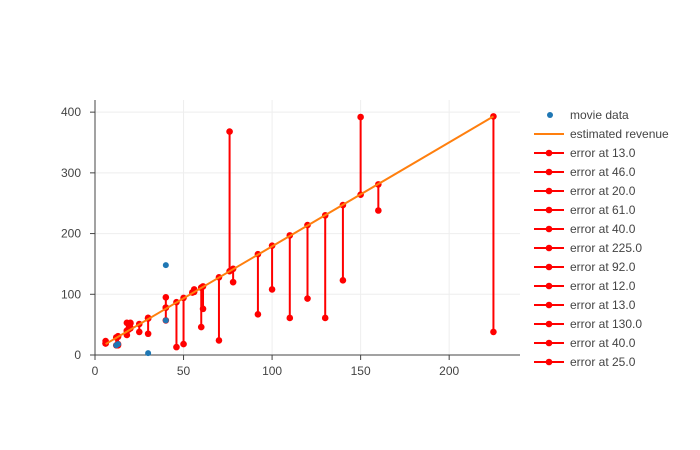  I want to click on legend-label: error at 25.0, so click(603, 362).